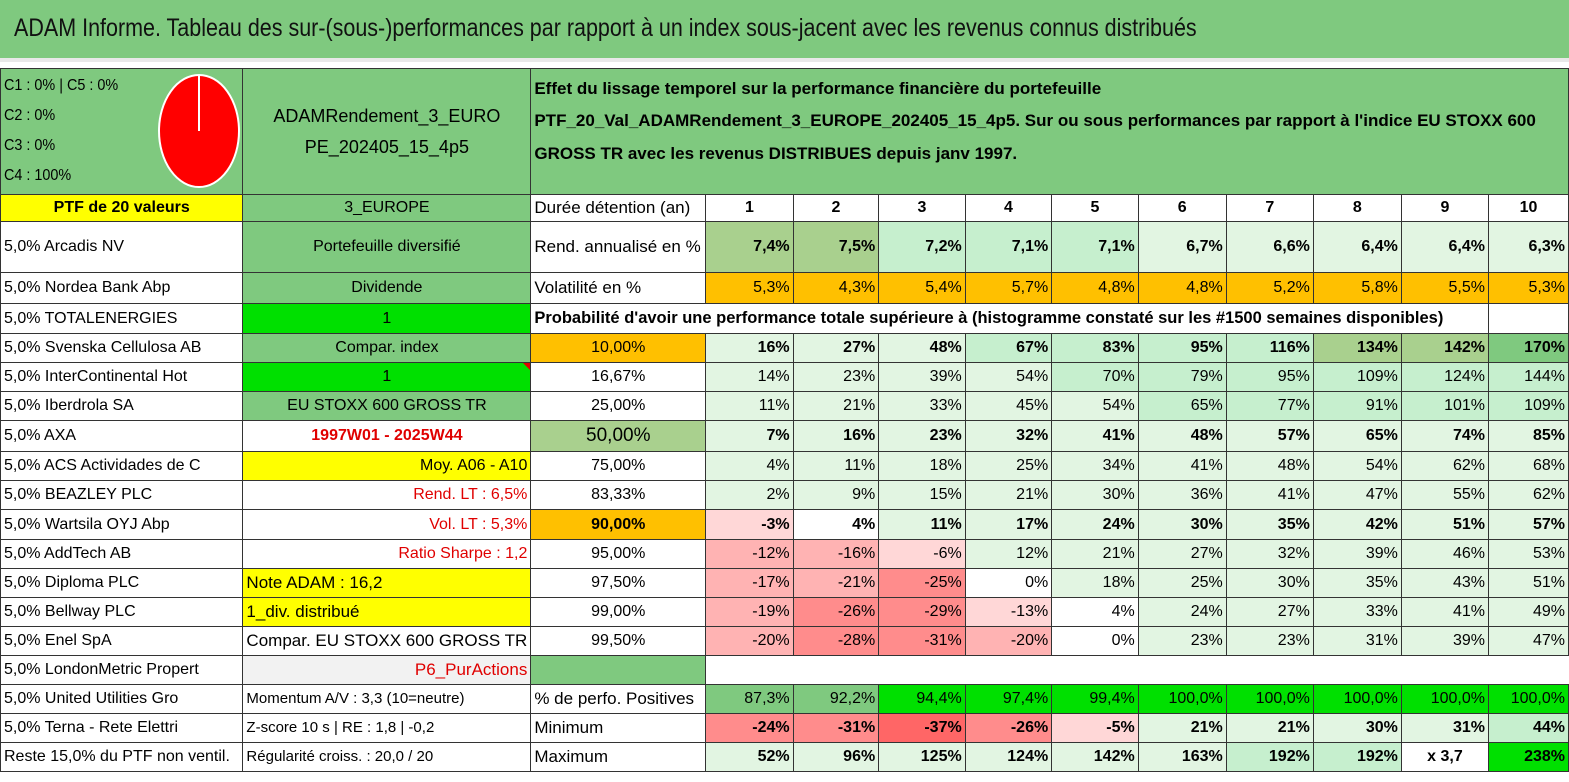  What do you see at coordinates (836, 406) in the screenshot?
I see `prob25-y2: 21%` at bounding box center [836, 406].